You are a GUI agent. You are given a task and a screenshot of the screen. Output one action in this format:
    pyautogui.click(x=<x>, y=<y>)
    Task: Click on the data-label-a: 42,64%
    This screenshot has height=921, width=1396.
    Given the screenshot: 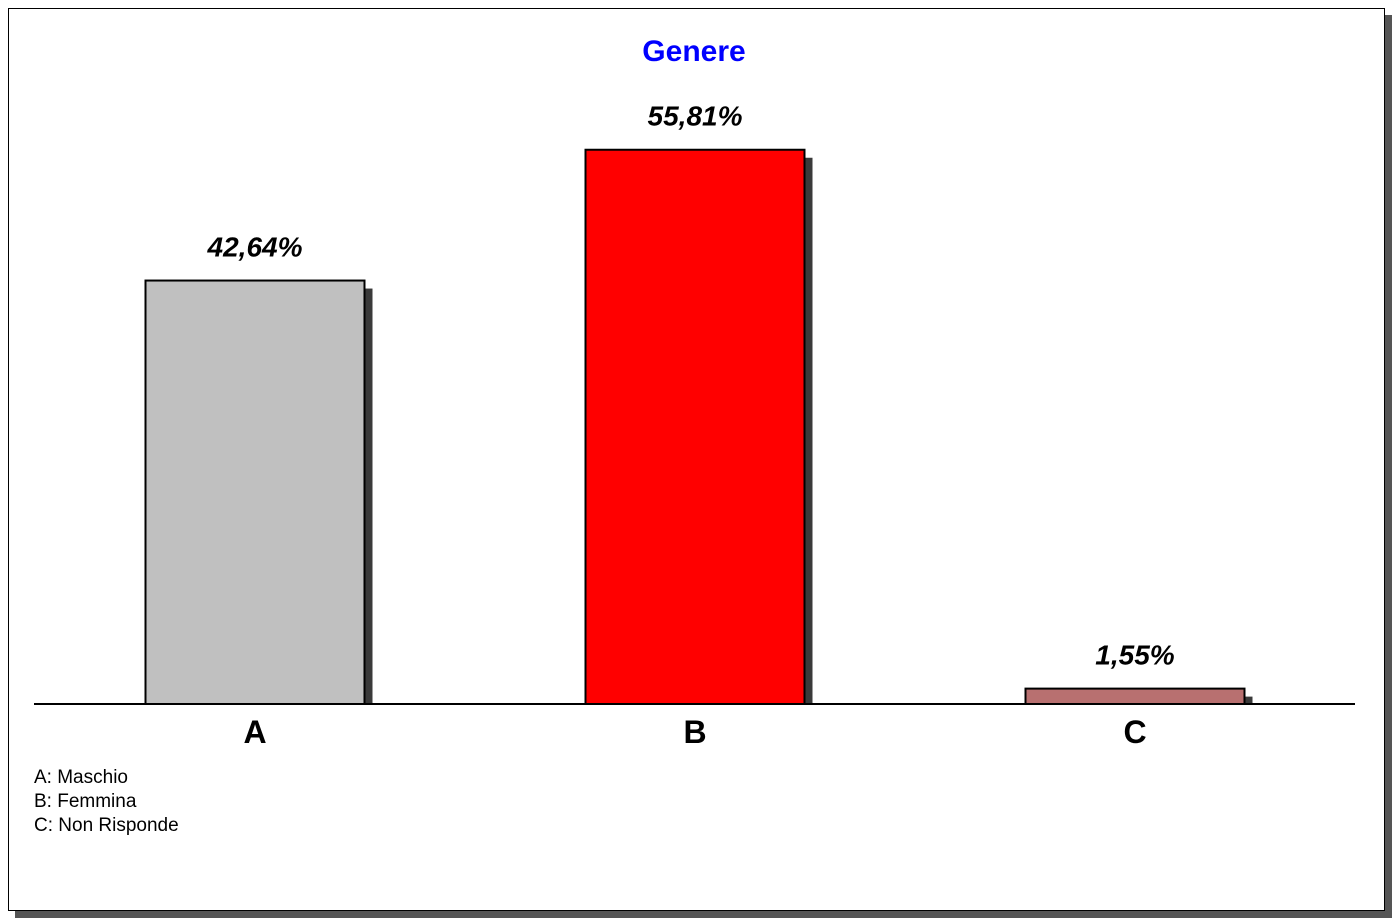 What is the action you would take?
    pyautogui.click(x=255, y=247)
    